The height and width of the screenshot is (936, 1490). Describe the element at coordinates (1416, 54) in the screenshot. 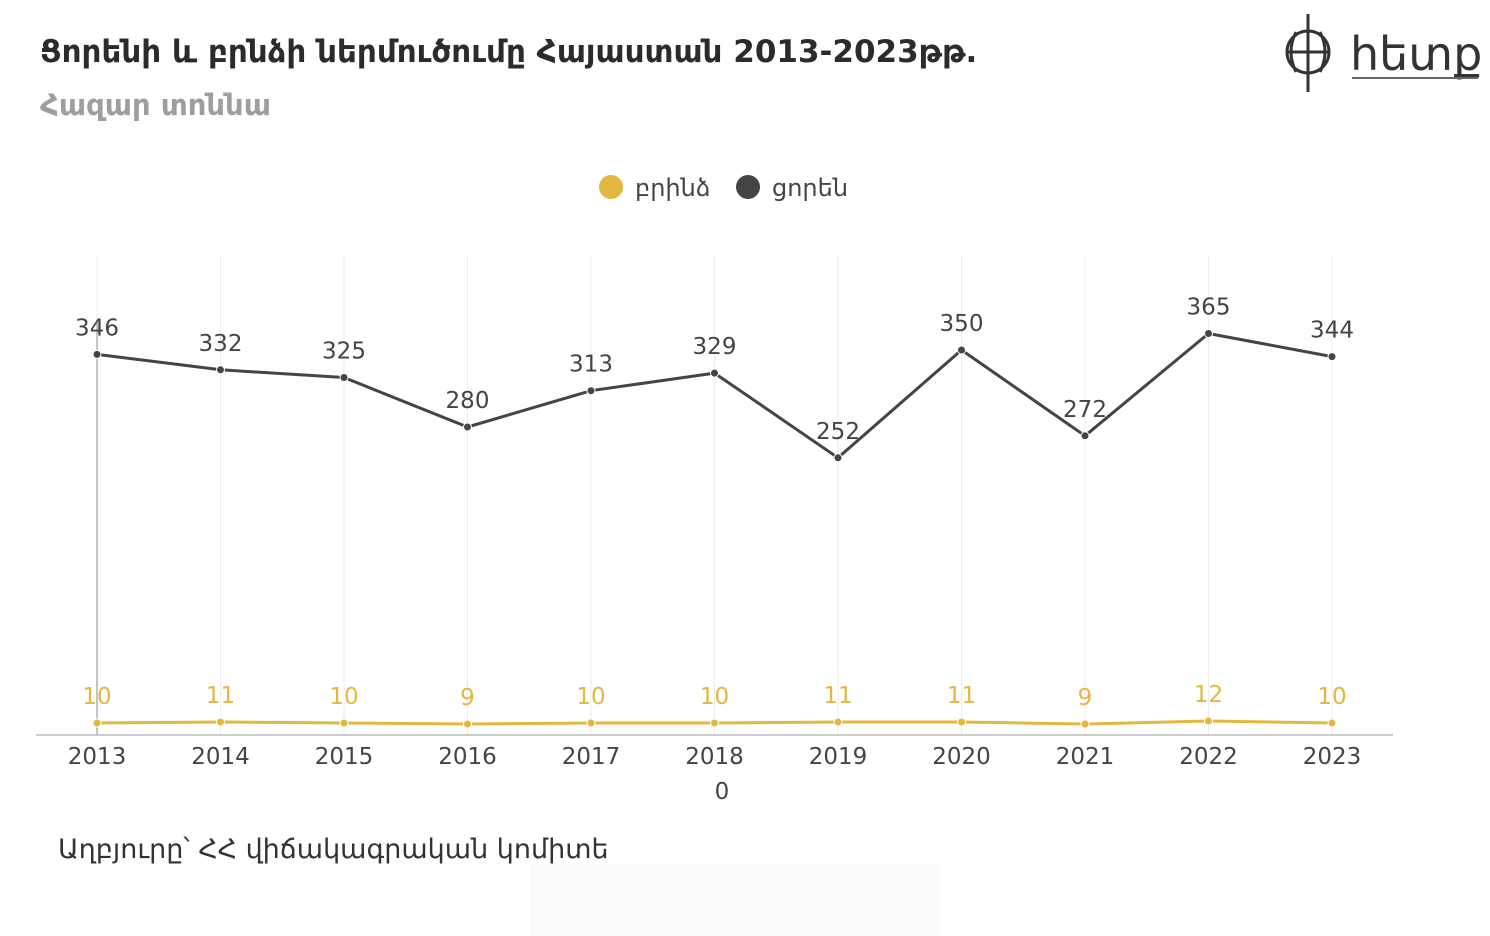

I see `logo-wordmark: հետք` at that location.